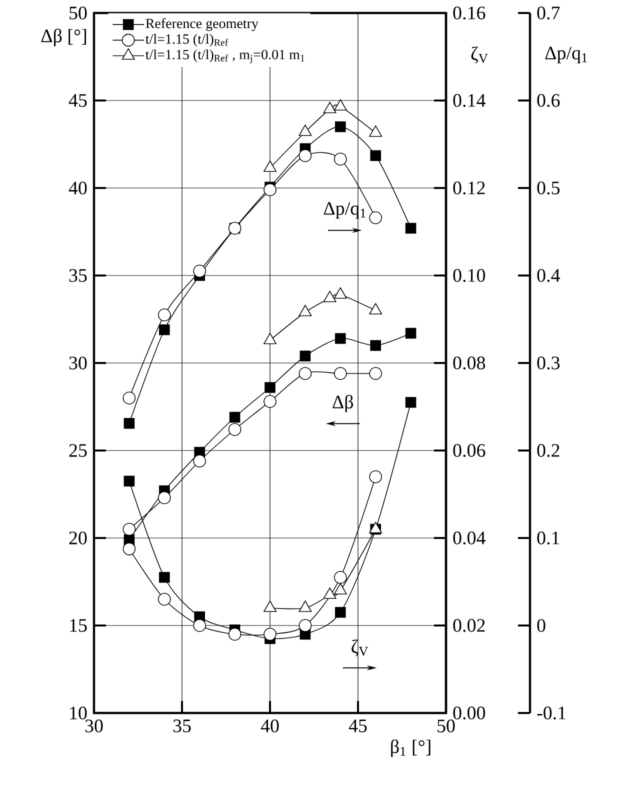 The width and height of the screenshot is (627, 791). Describe the element at coordinates (357, 726) in the screenshot. I see `x-tick-label: 45` at that location.